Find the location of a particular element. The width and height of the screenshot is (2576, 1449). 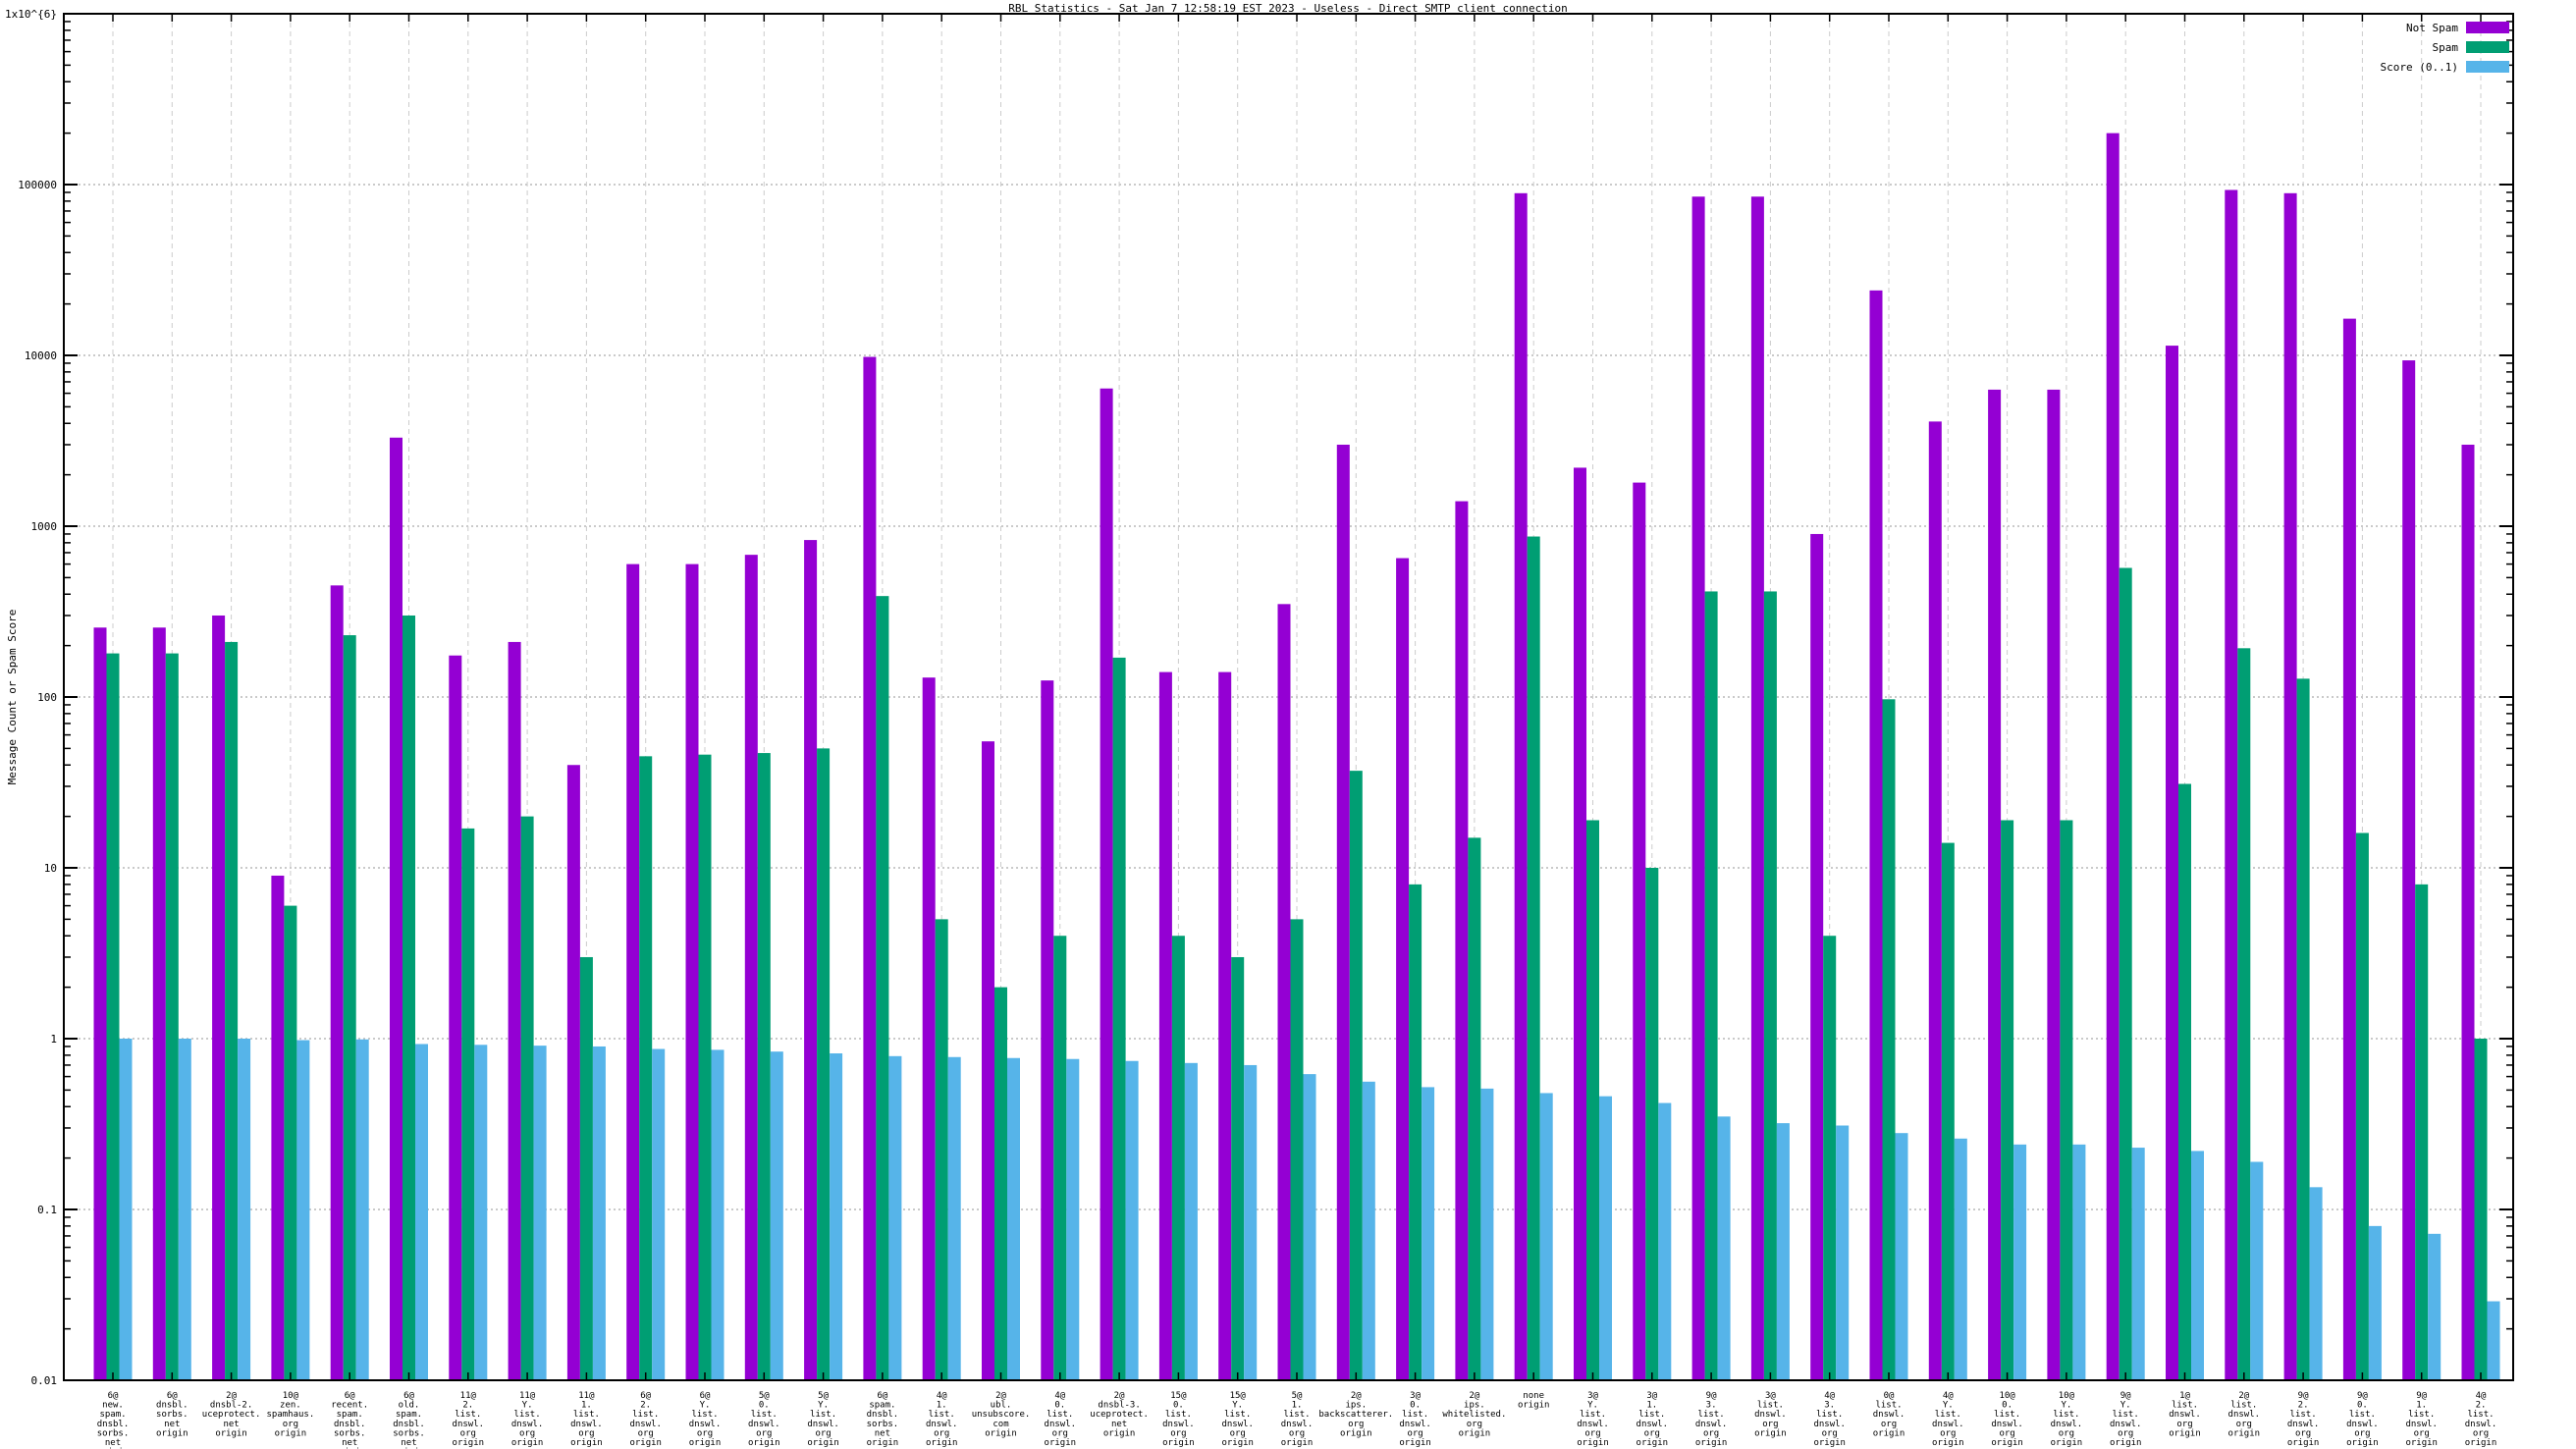

x-category-label: spamhaus. is located at coordinates (291, 1415).